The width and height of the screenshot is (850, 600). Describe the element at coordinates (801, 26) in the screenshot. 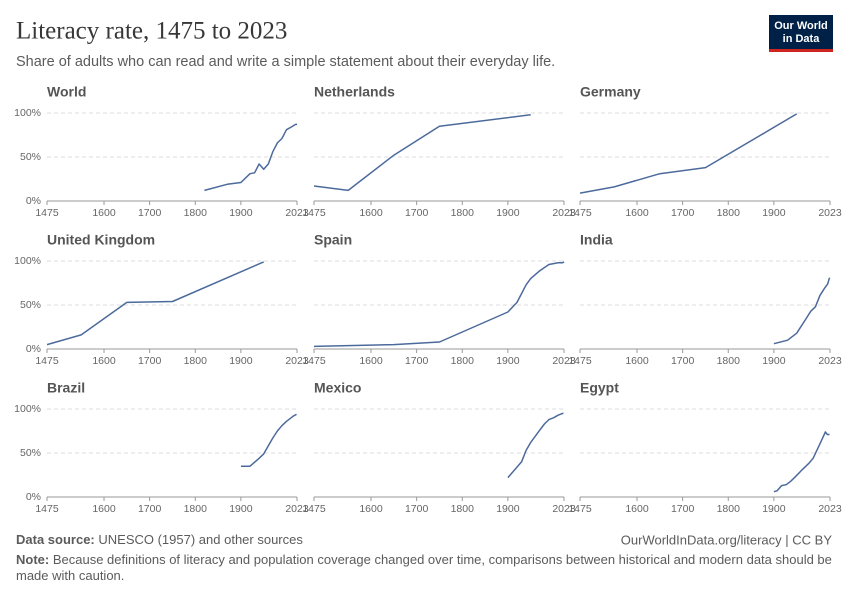

I see `logo-text: Our World` at that location.